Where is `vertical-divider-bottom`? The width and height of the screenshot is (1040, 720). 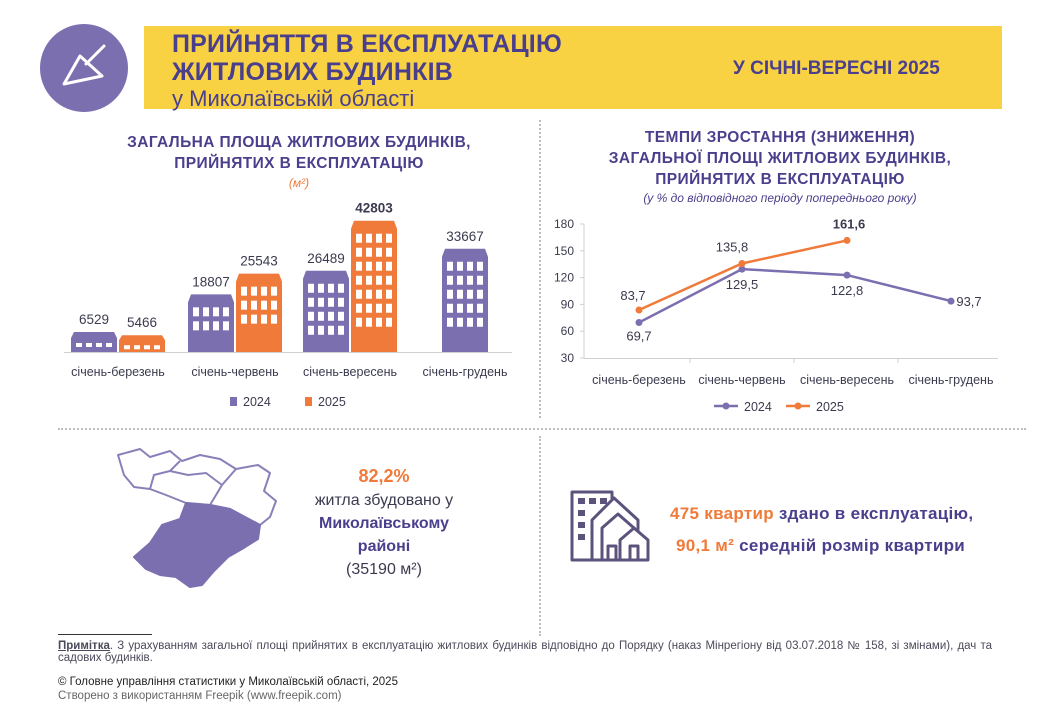 vertical-divider-bottom is located at coordinates (540, 536).